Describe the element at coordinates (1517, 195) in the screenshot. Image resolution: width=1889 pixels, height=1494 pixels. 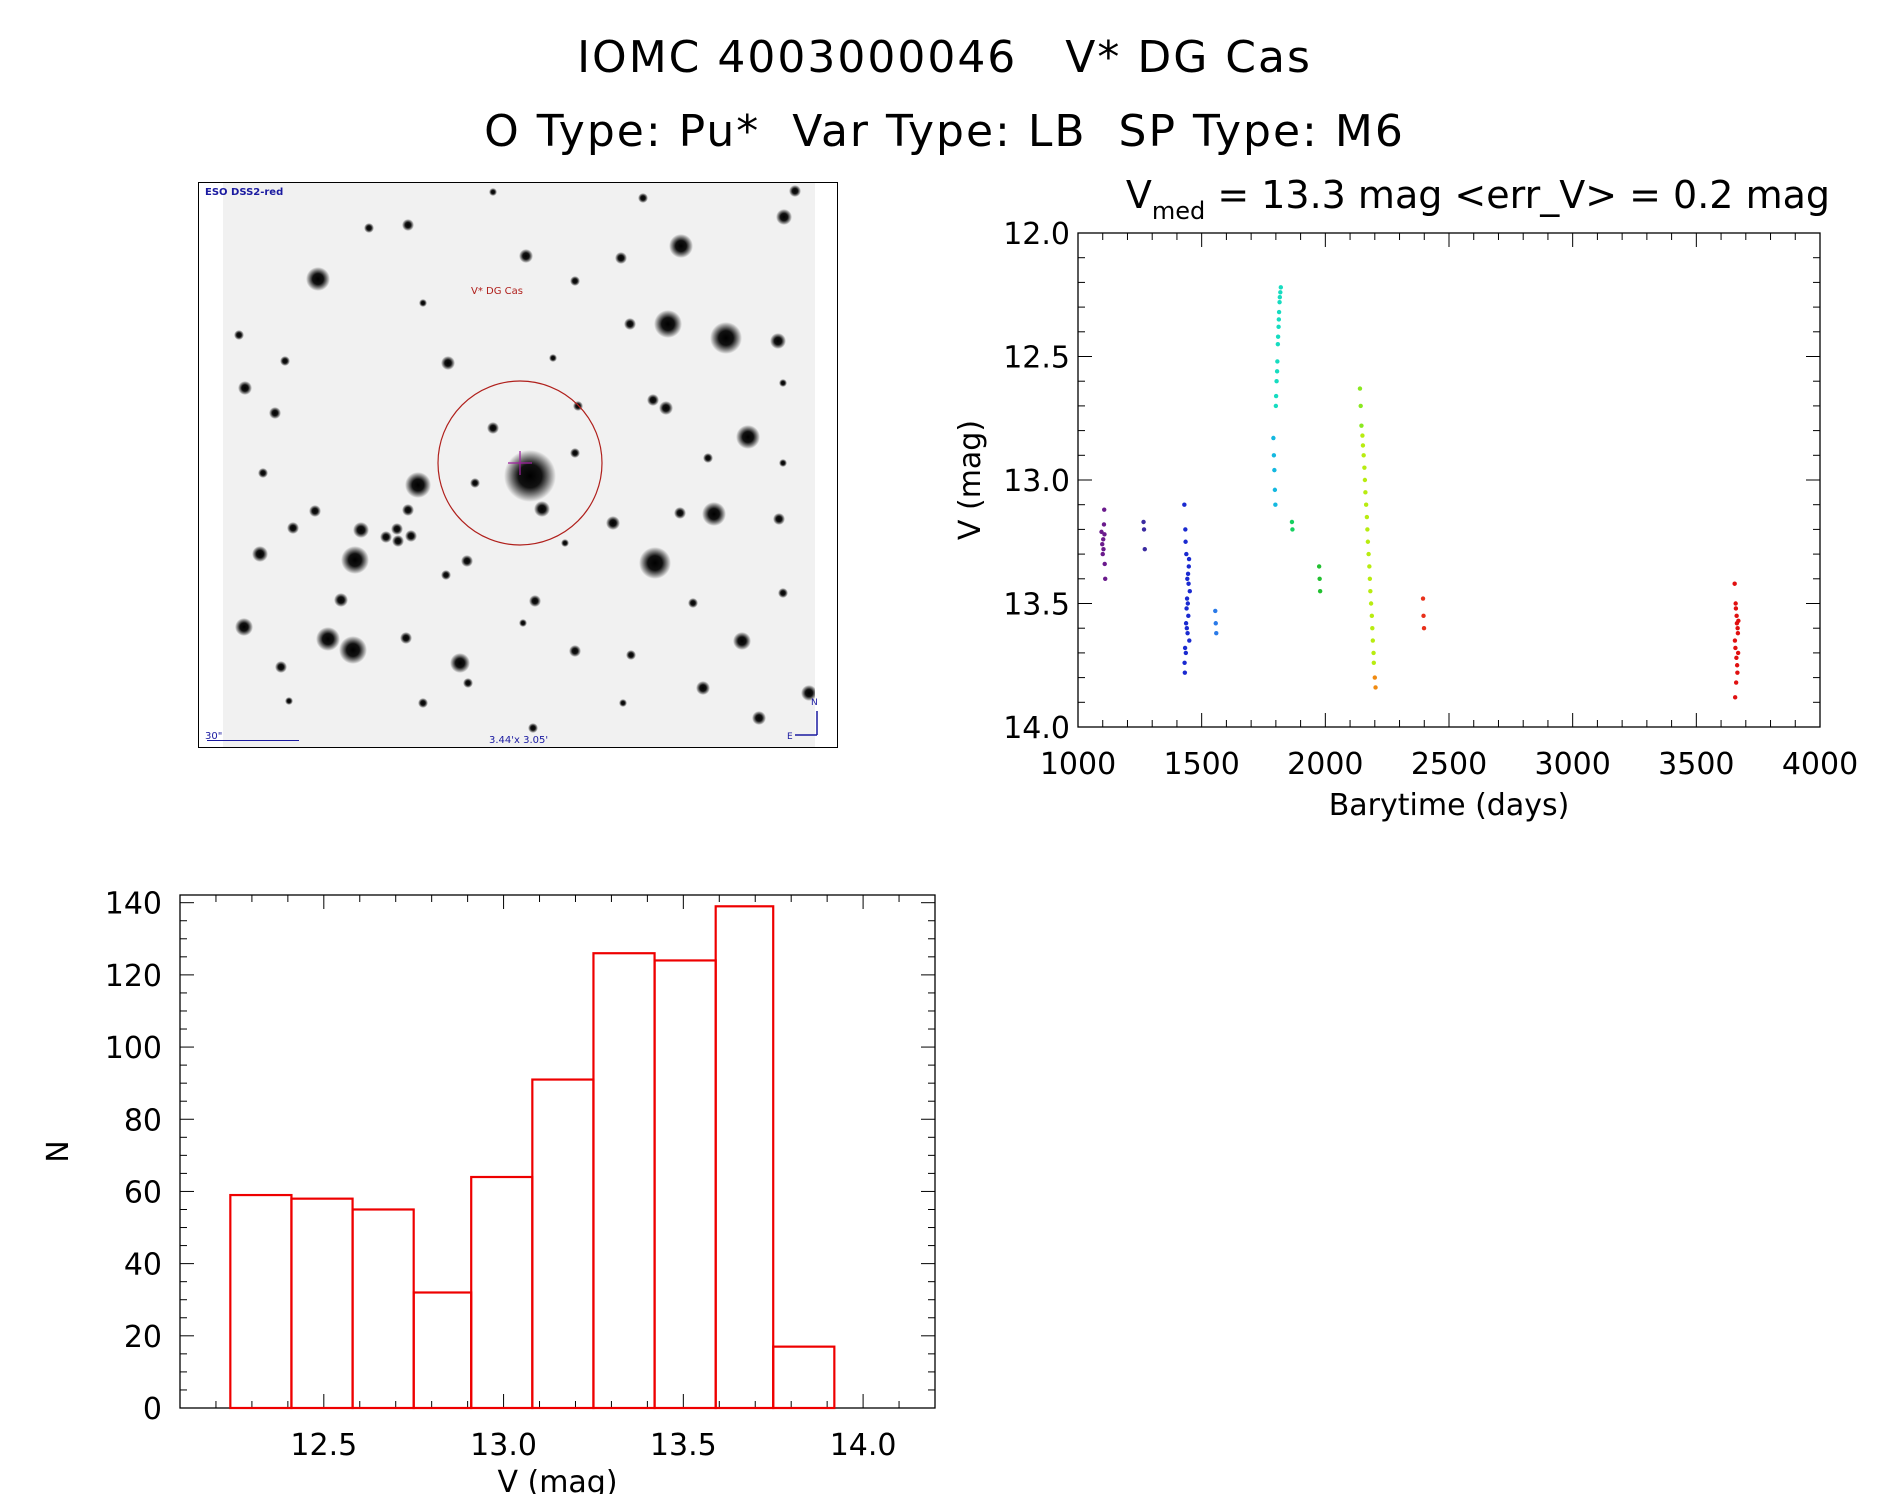
I see `title-rest: = 13.3 mag <err_V> = 0.2 mag` at that location.